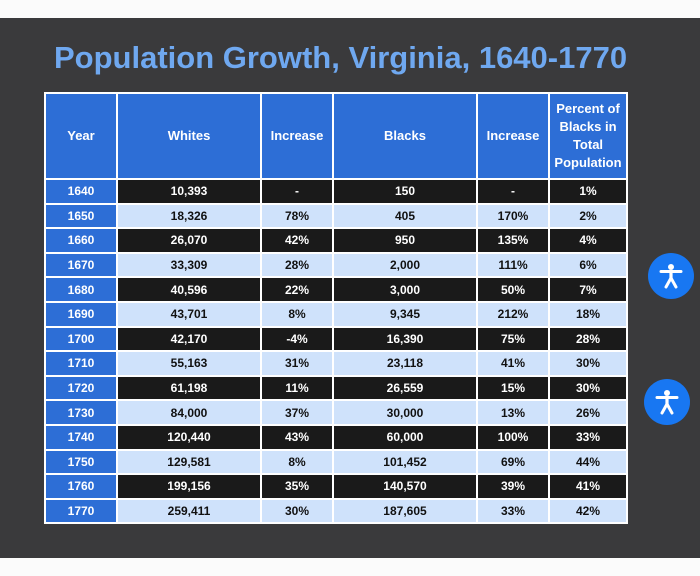  What do you see at coordinates (513, 511) in the screenshot?
I see `cell-blacks-increase: 33%` at bounding box center [513, 511].